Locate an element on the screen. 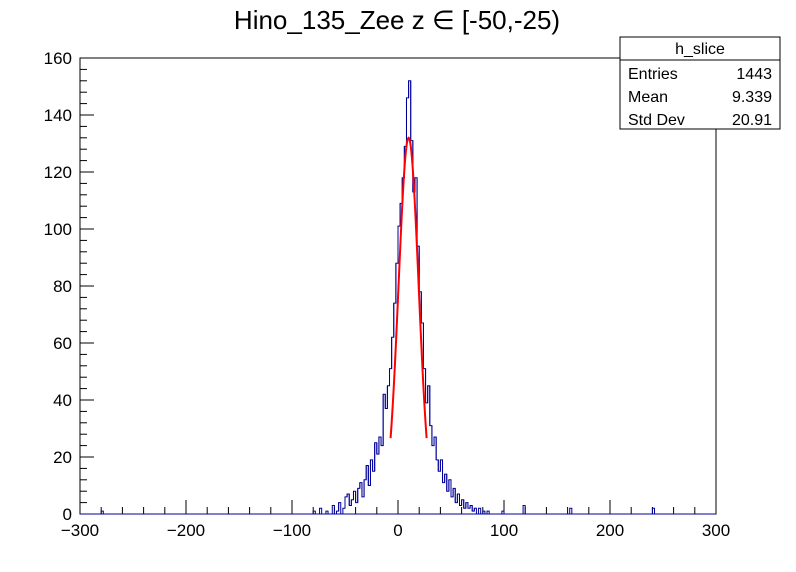 The height and width of the screenshot is (572, 796). x-tick-label: −100 is located at coordinates (292, 530).